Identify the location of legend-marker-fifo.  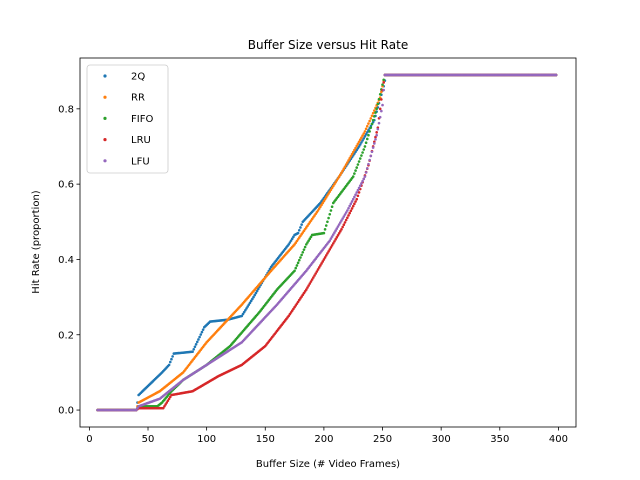
(105, 118).